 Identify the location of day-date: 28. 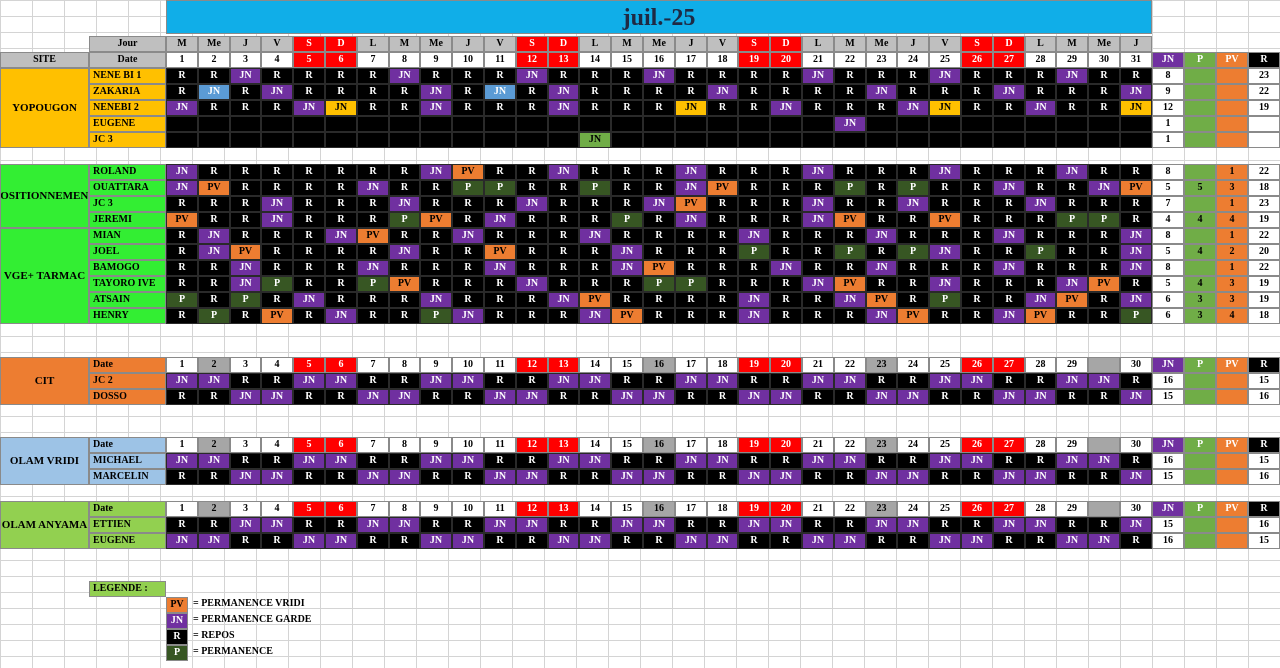
(1040, 509).